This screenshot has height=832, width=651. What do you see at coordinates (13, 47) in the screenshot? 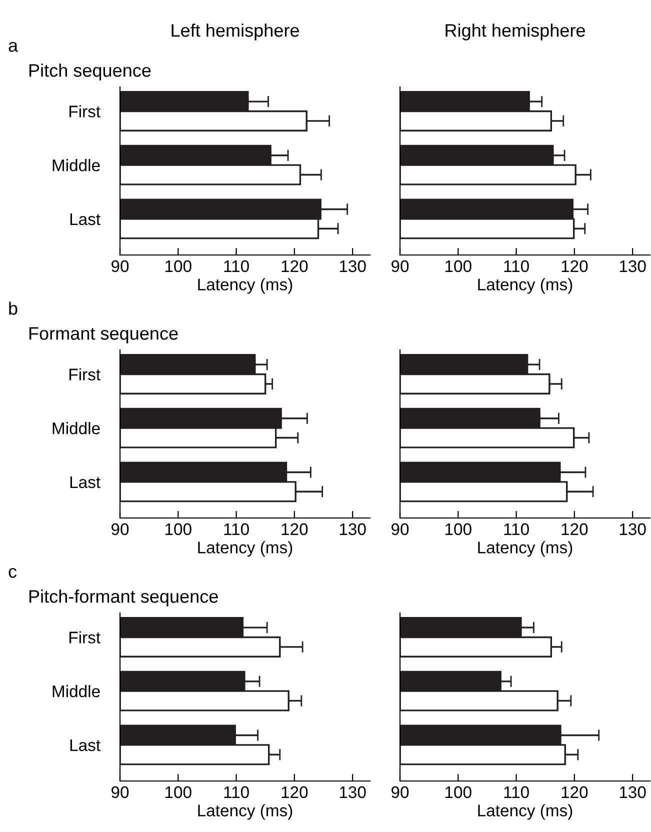
I see `text: a` at bounding box center [13, 47].